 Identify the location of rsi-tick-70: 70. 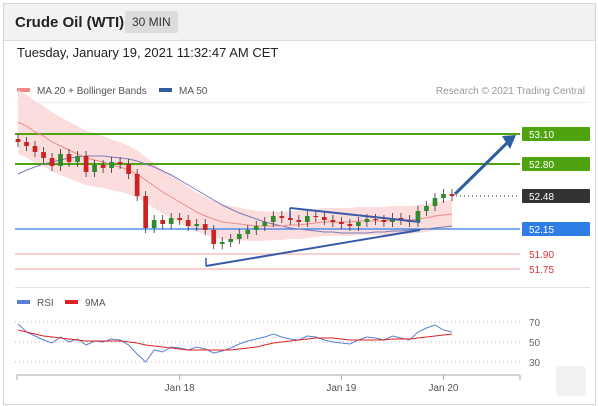
(535, 323).